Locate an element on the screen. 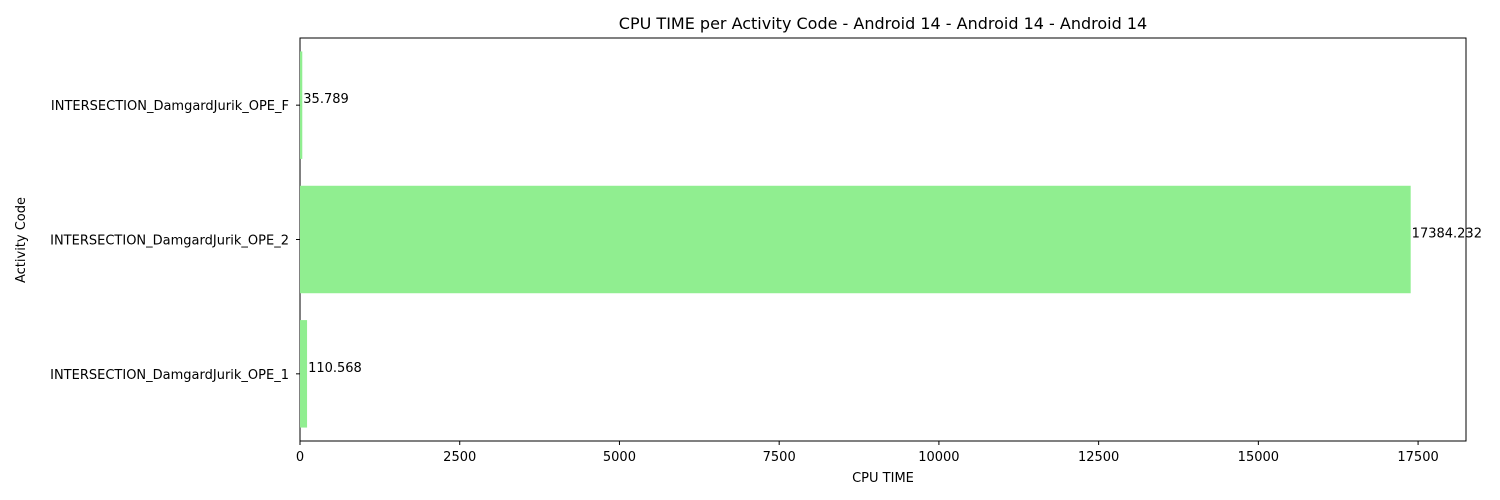 The height and width of the screenshot is (500, 1500). y-tick-label: INTERSECTION_DamgardJurik_OPE_F is located at coordinates (170, 106).